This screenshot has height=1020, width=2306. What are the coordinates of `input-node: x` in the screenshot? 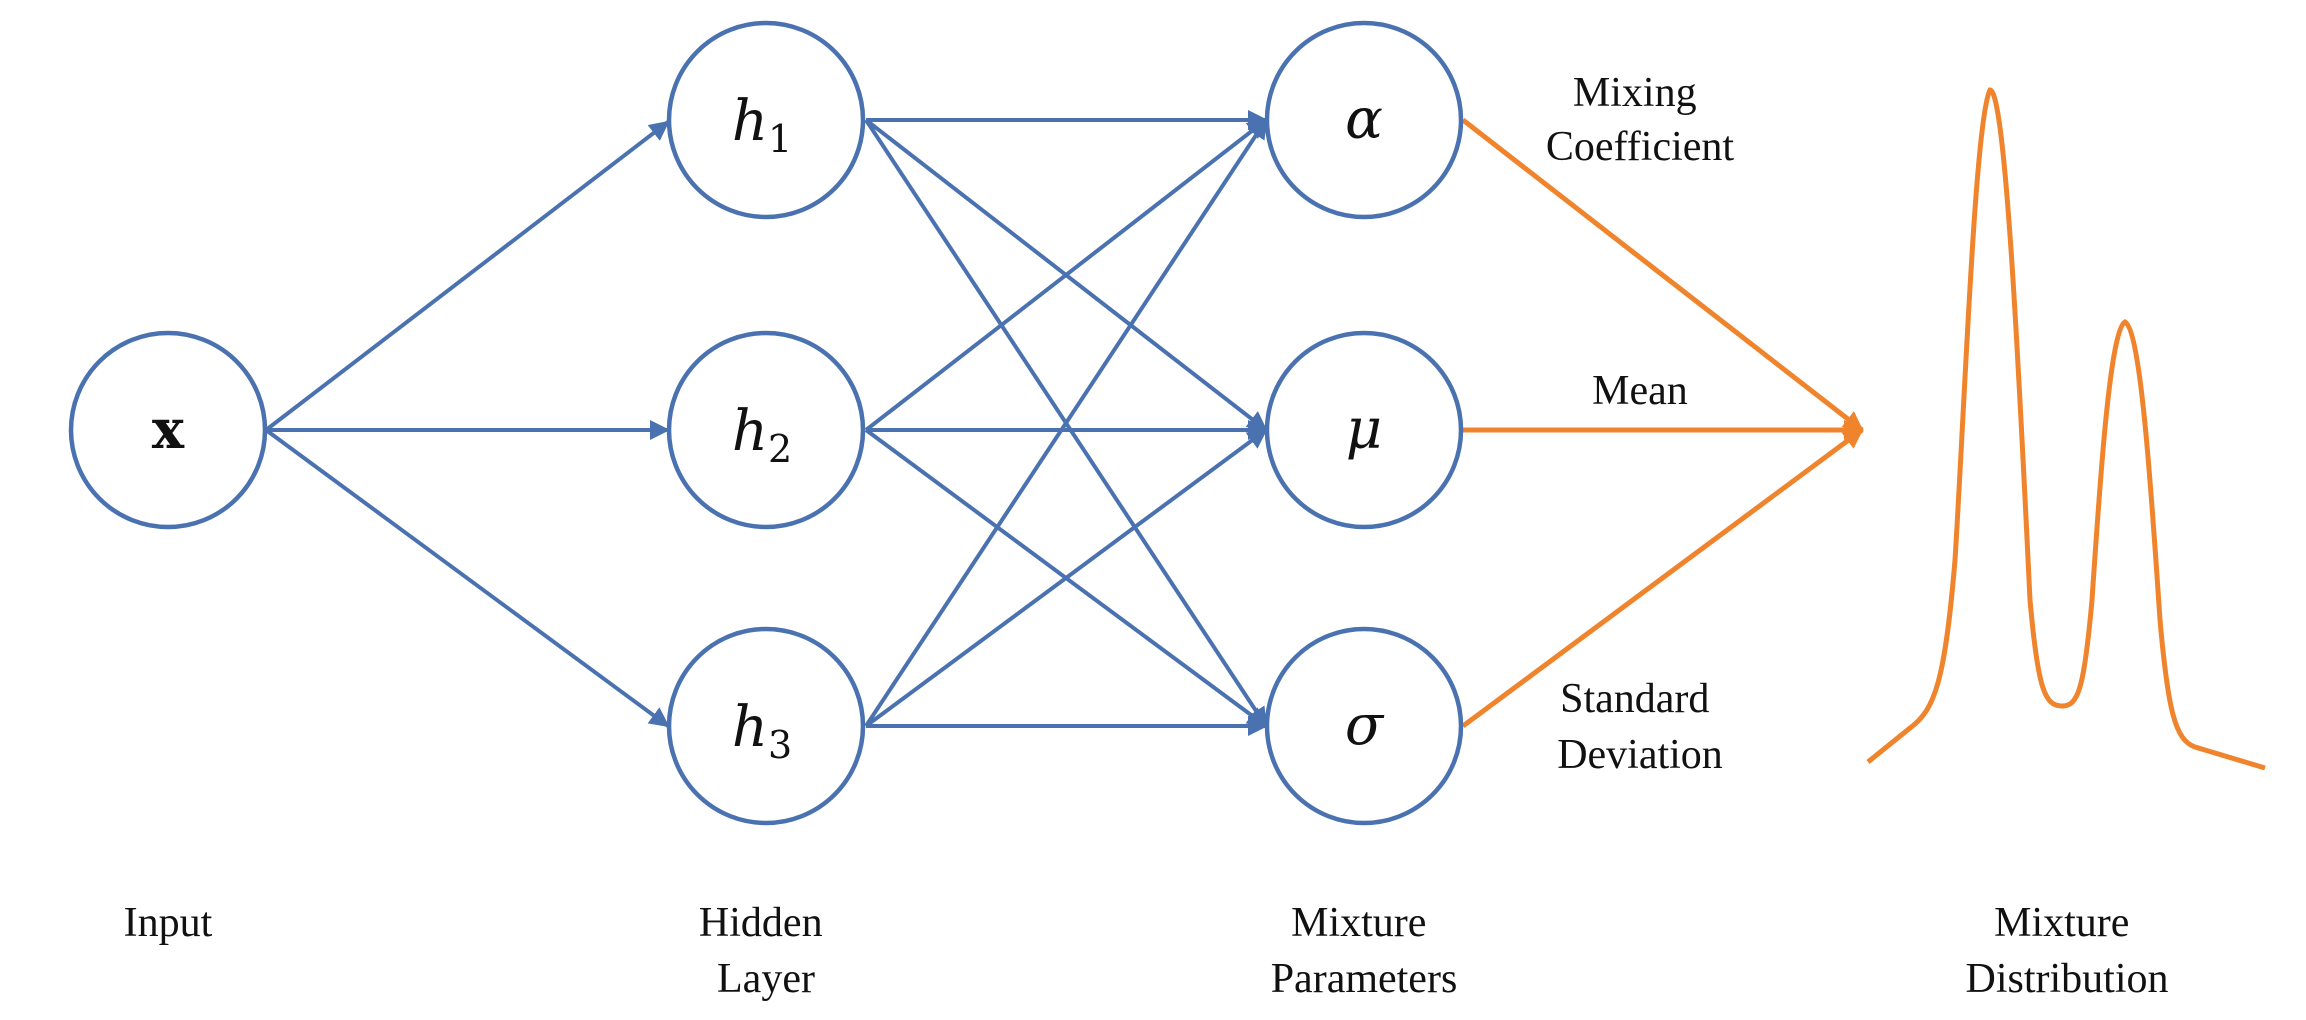 It's located at (168, 430).